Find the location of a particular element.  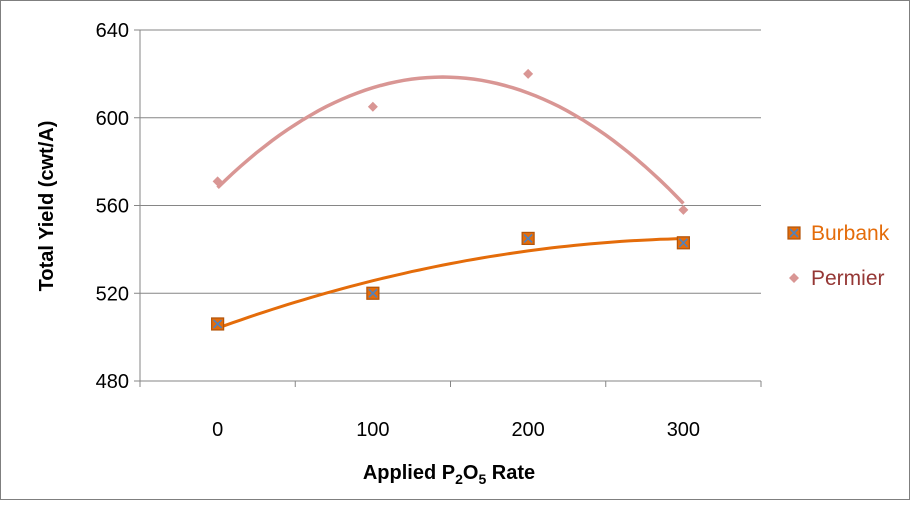

y-tick-label: 600 is located at coordinates (112, 119).